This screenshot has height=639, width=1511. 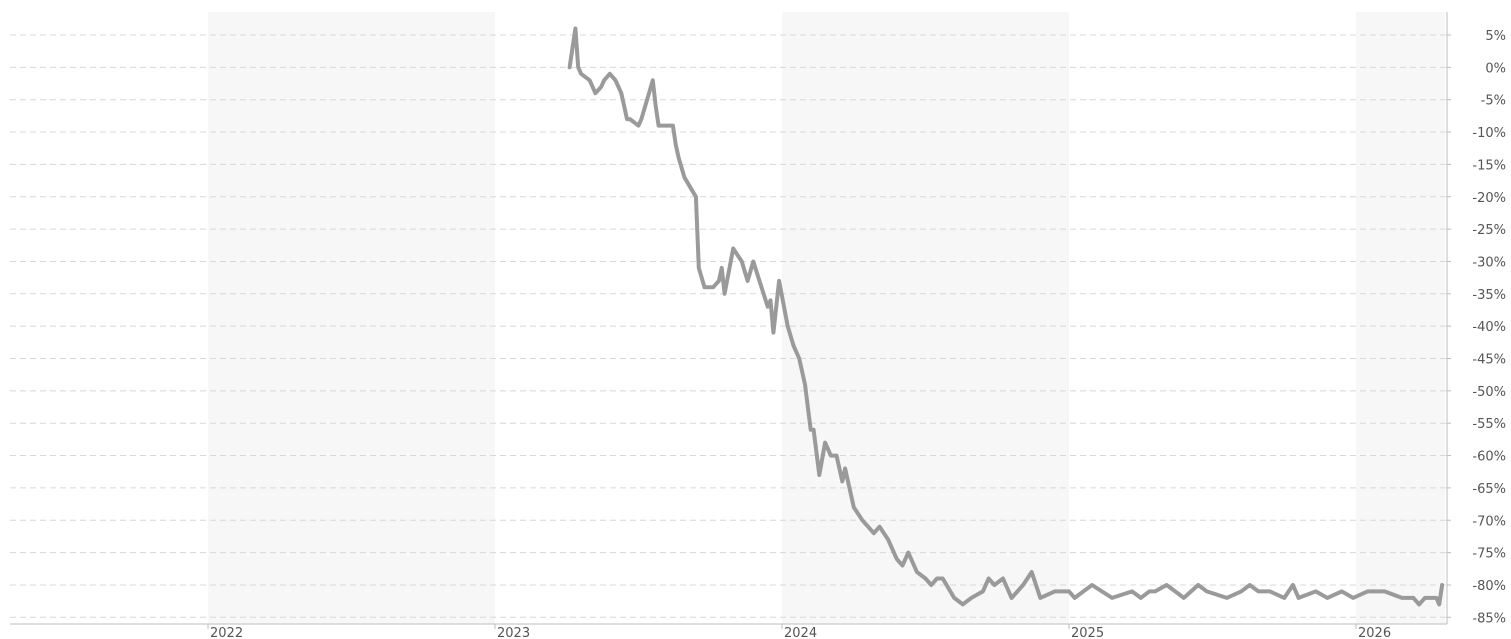 I want to click on y-tick-label: -80%, so click(x=1489, y=586).